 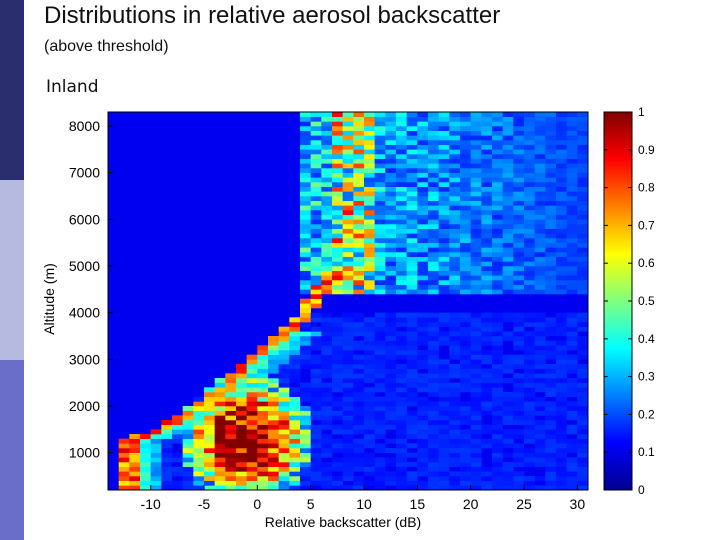 What do you see at coordinates (646, 414) in the screenshot?
I see `colorbar-tick-label: 0.2` at bounding box center [646, 414].